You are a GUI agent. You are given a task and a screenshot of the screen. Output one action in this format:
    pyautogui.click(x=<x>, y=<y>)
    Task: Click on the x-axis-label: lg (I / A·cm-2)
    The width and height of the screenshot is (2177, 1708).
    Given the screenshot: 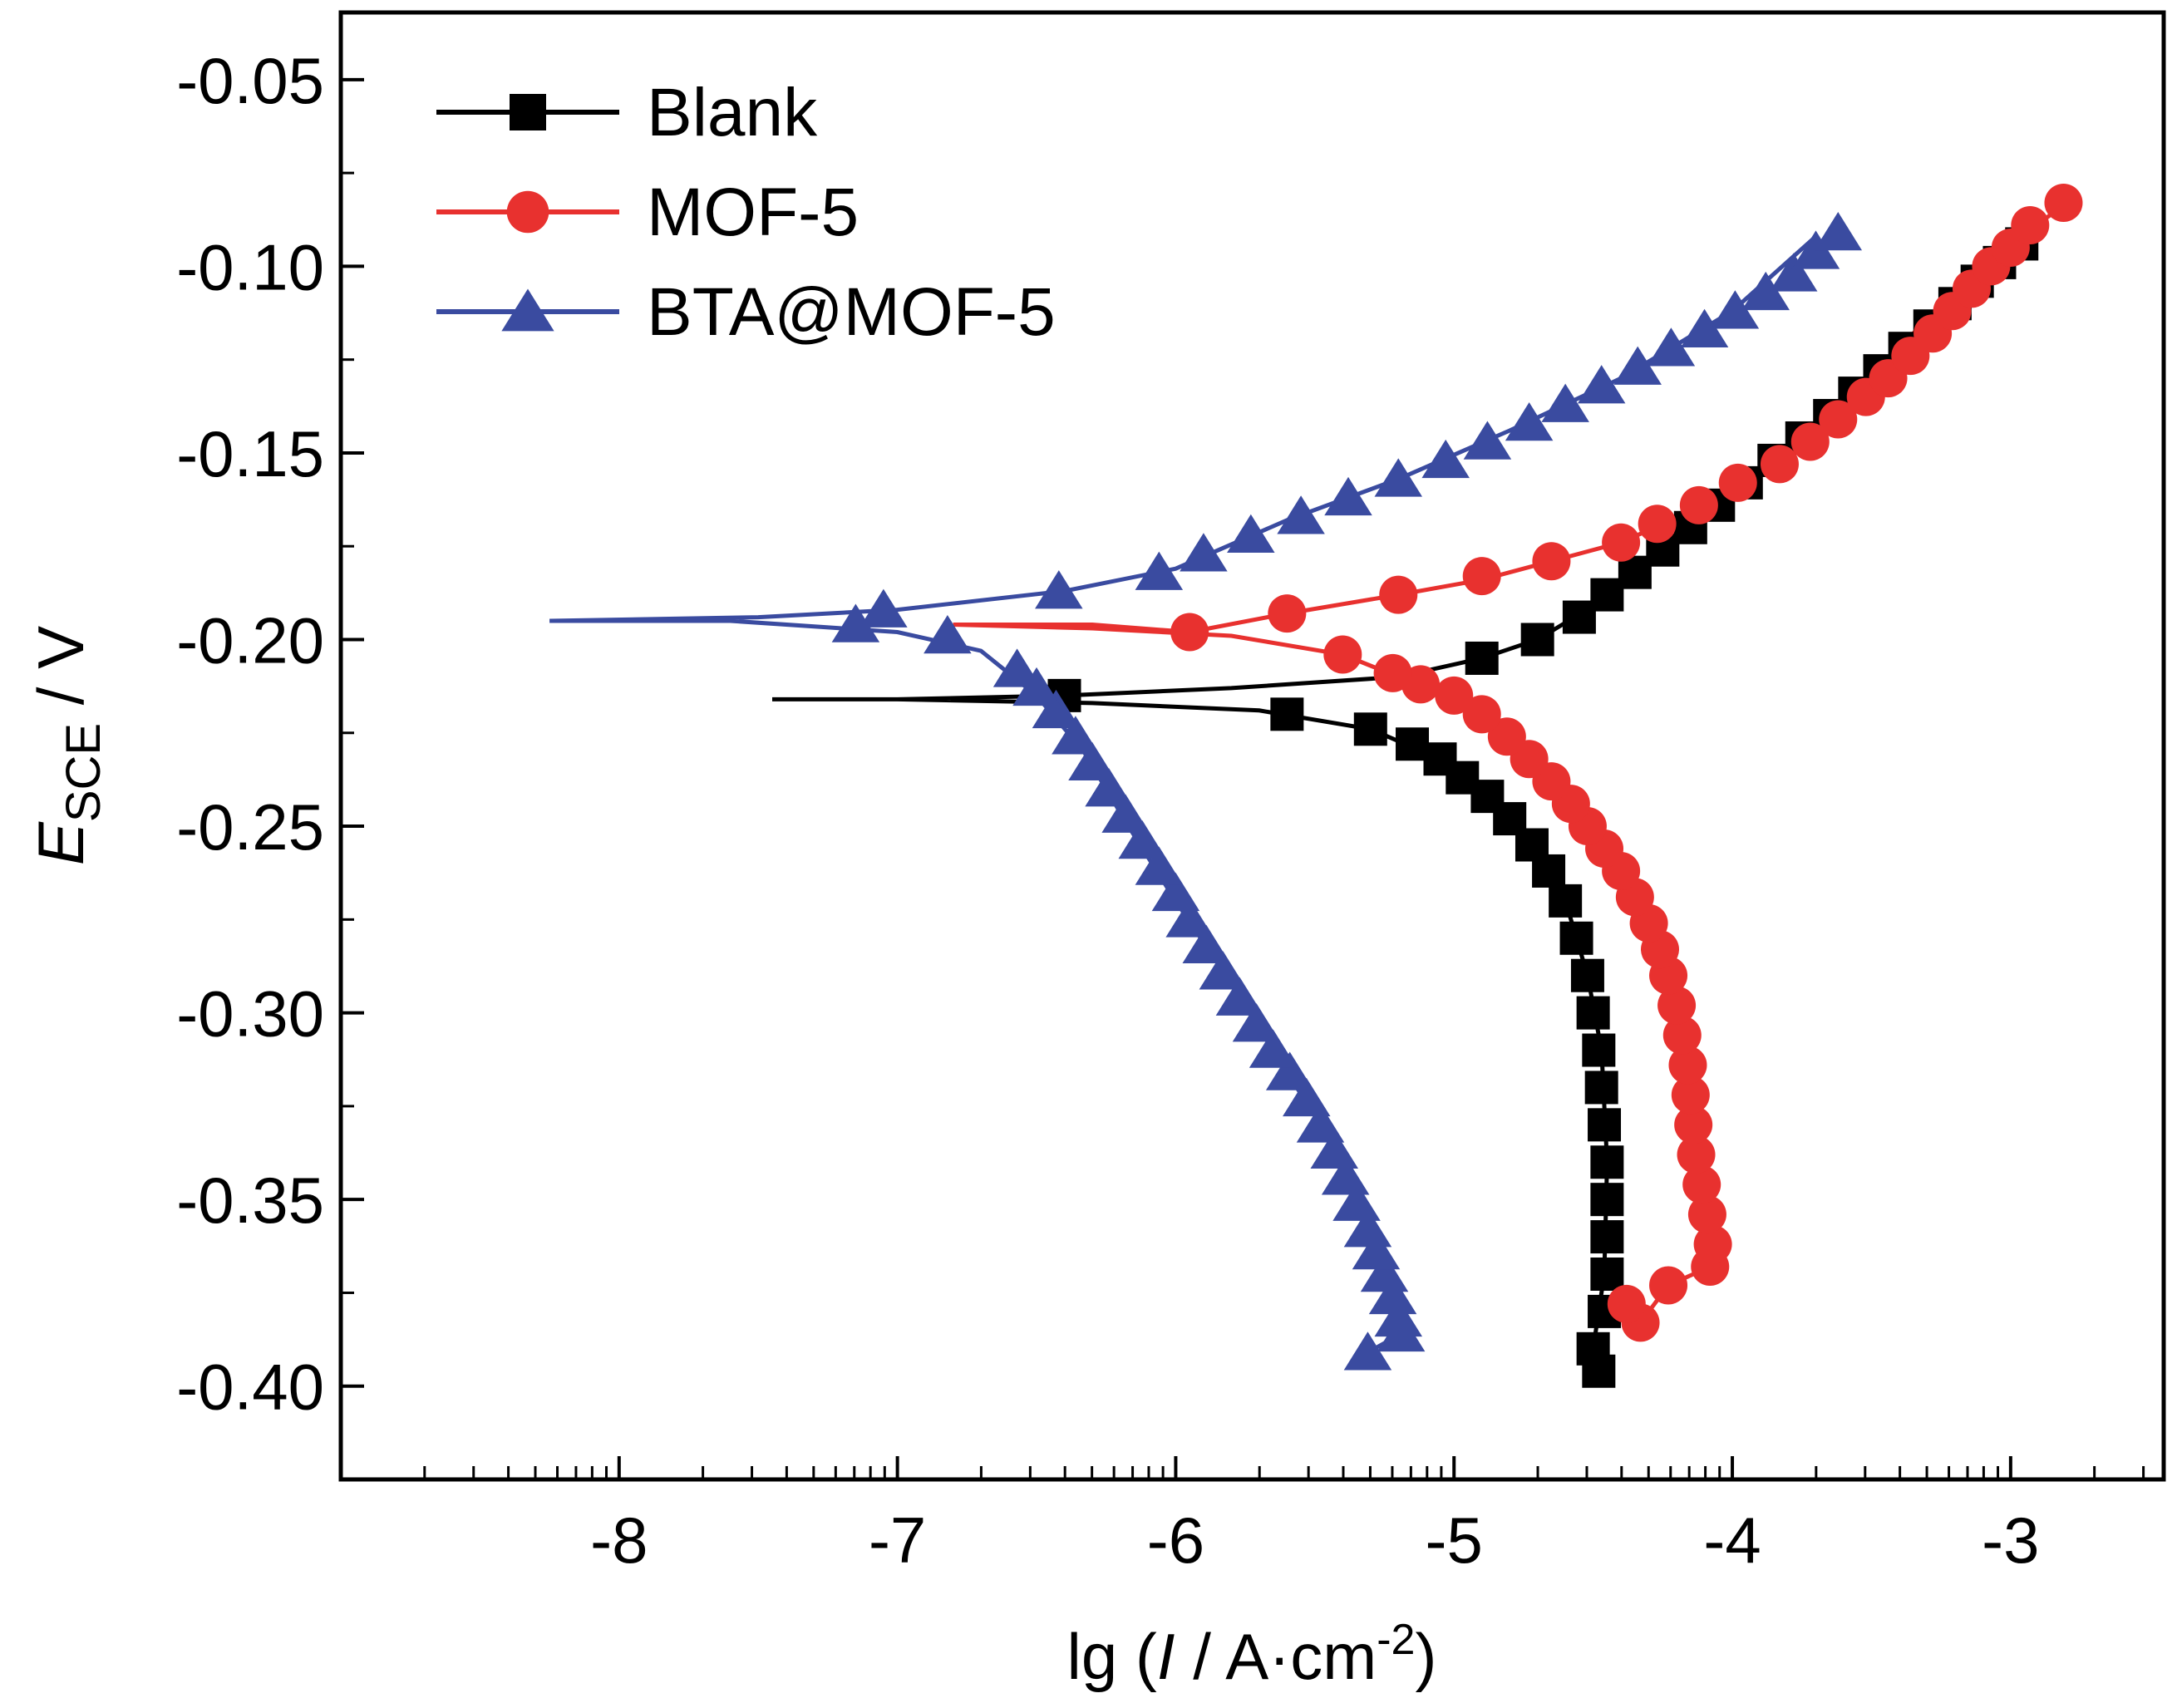 What is the action you would take?
    pyautogui.click(x=1252, y=1654)
    